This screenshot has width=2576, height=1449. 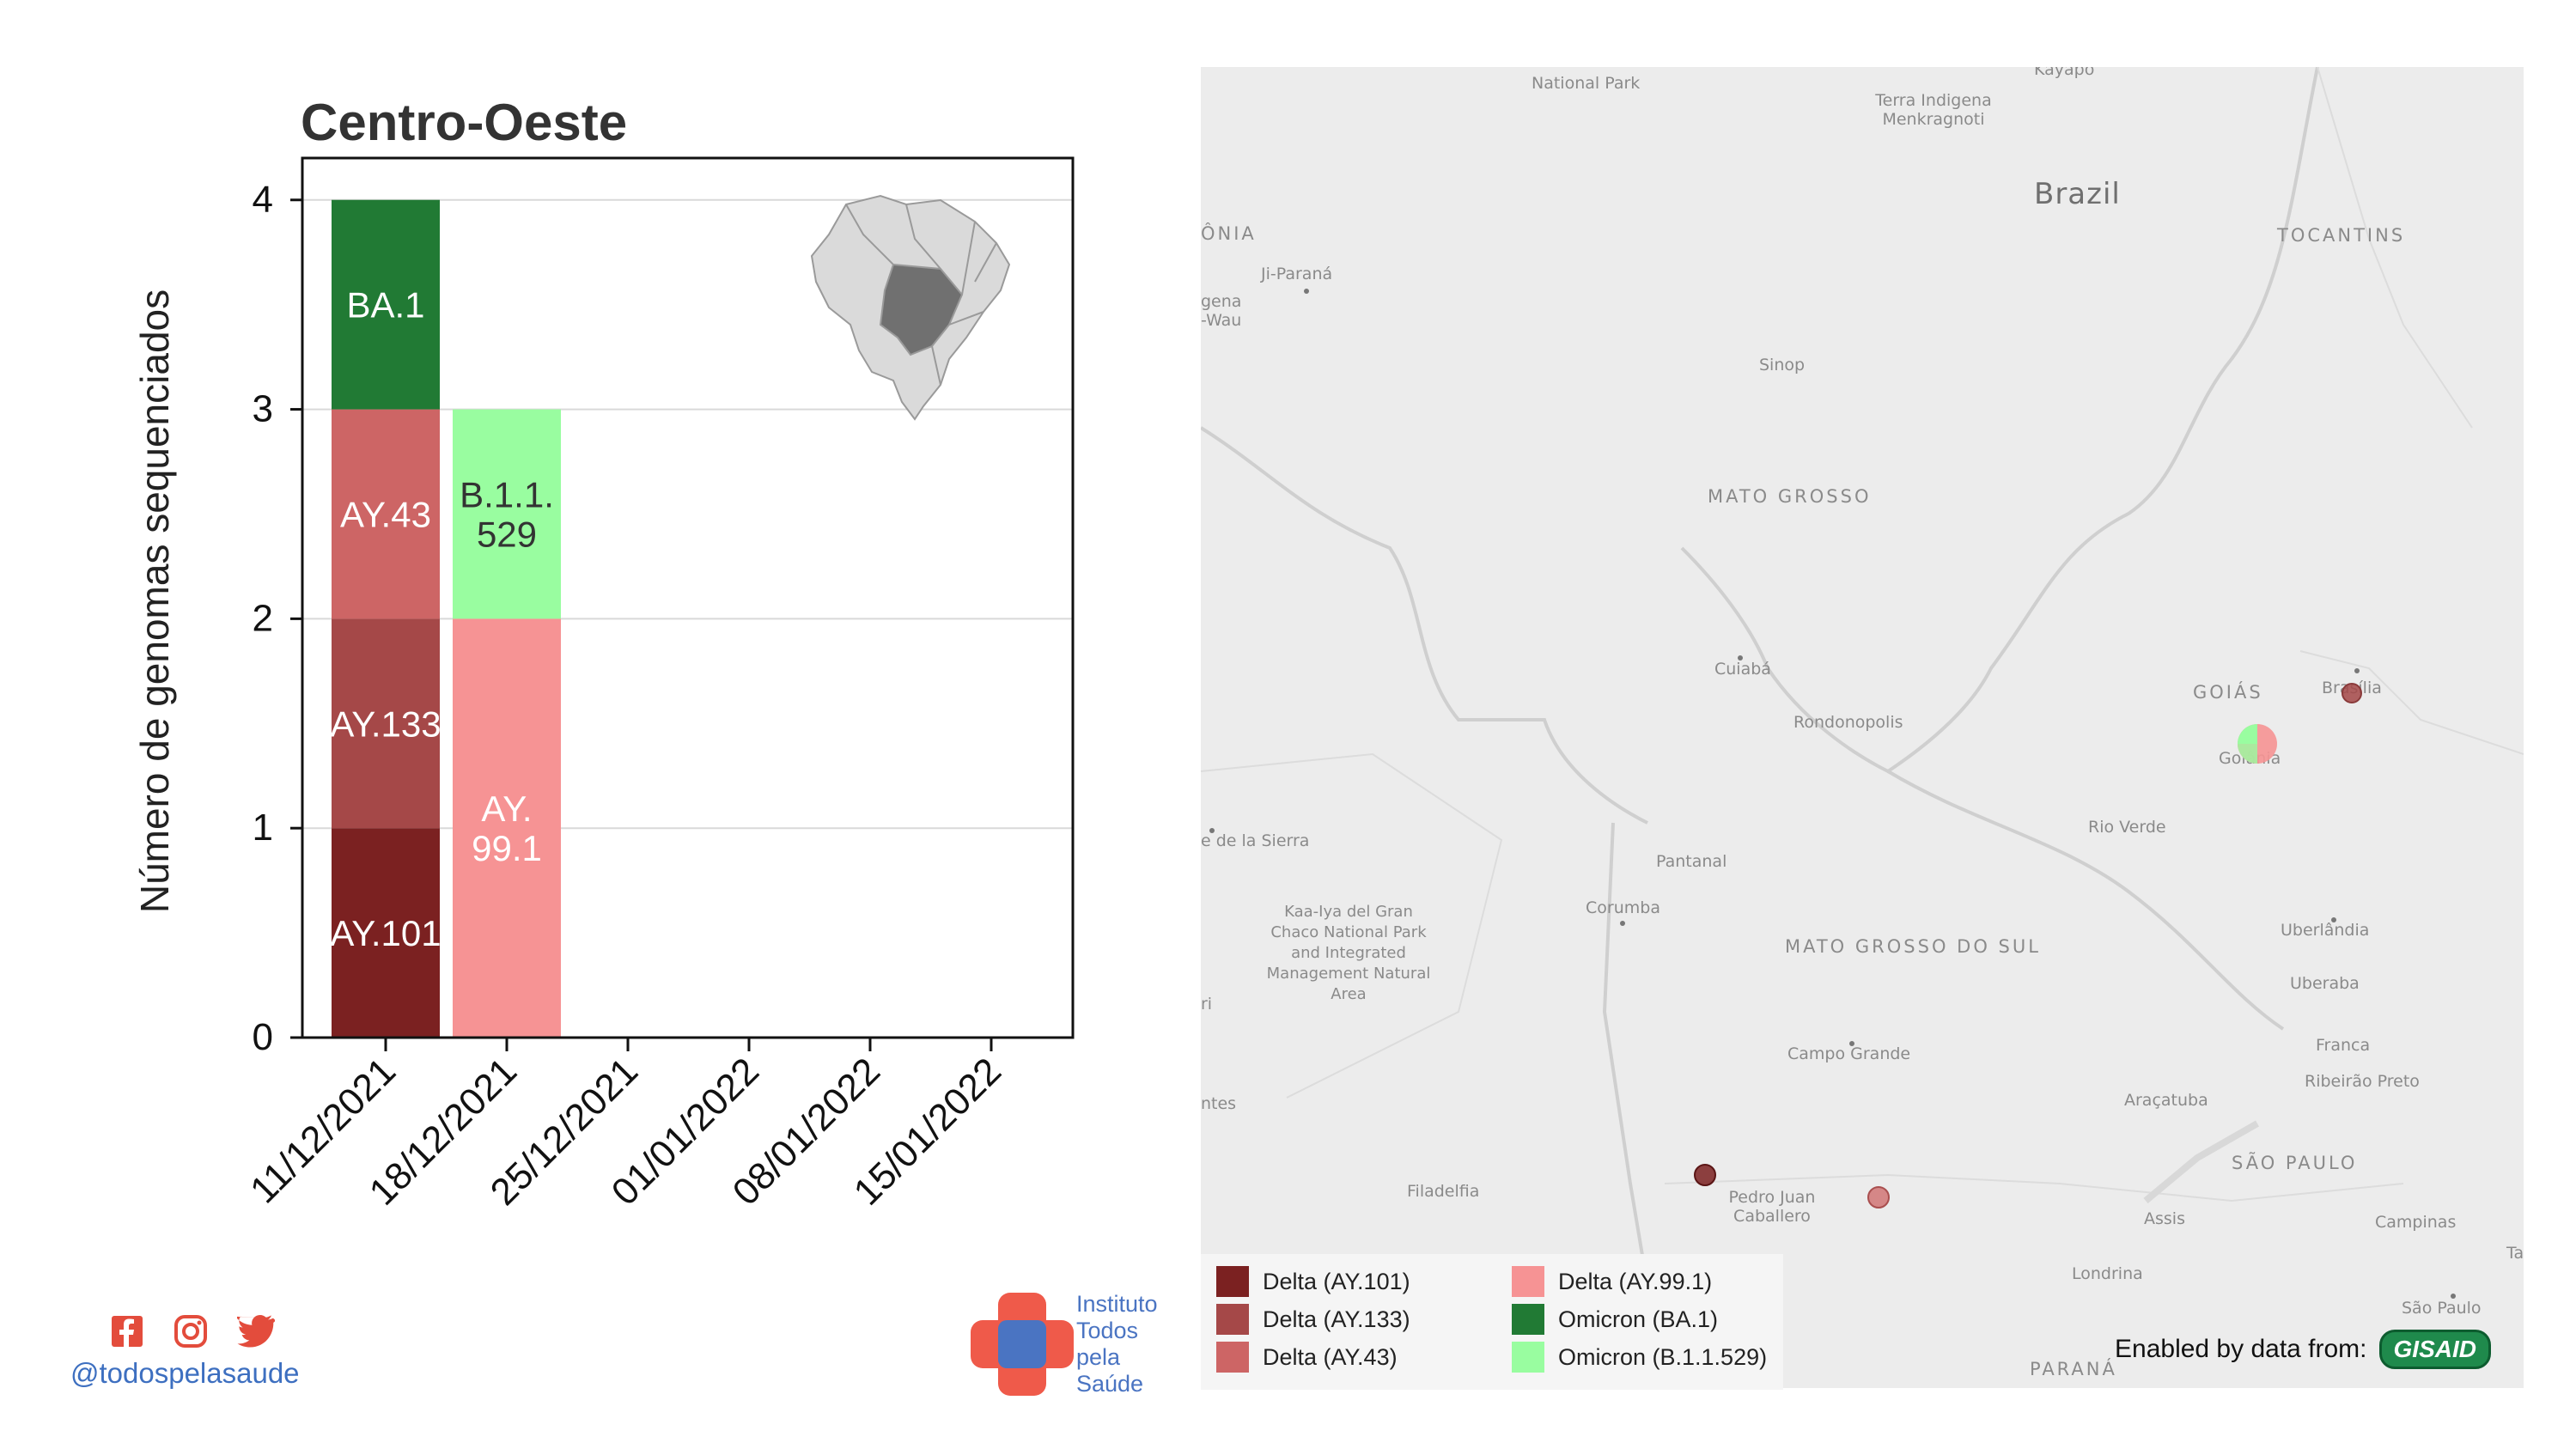 What do you see at coordinates (2228, 692) in the screenshot?
I see `map-region-goias: GOIÁS` at bounding box center [2228, 692].